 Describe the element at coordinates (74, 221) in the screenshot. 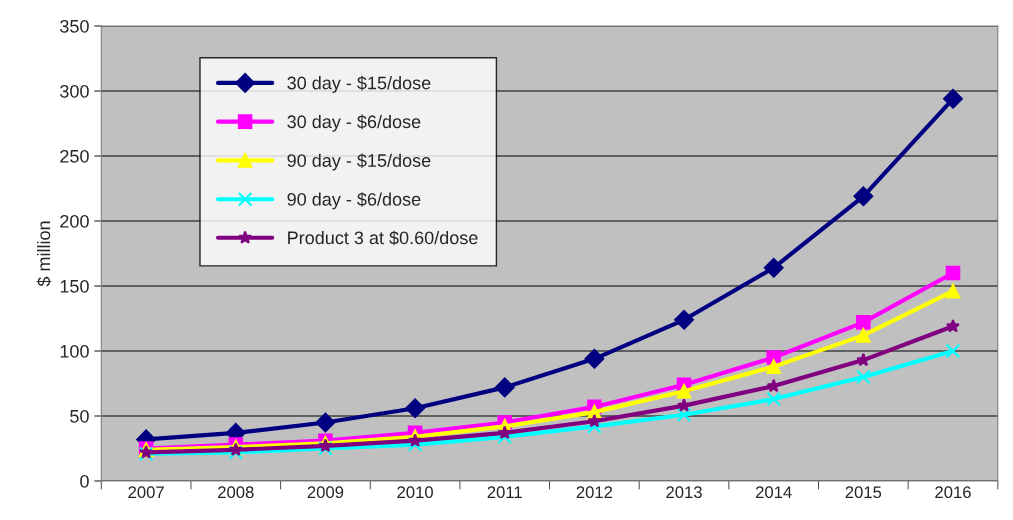

I see `y-tick-label: 200` at that location.